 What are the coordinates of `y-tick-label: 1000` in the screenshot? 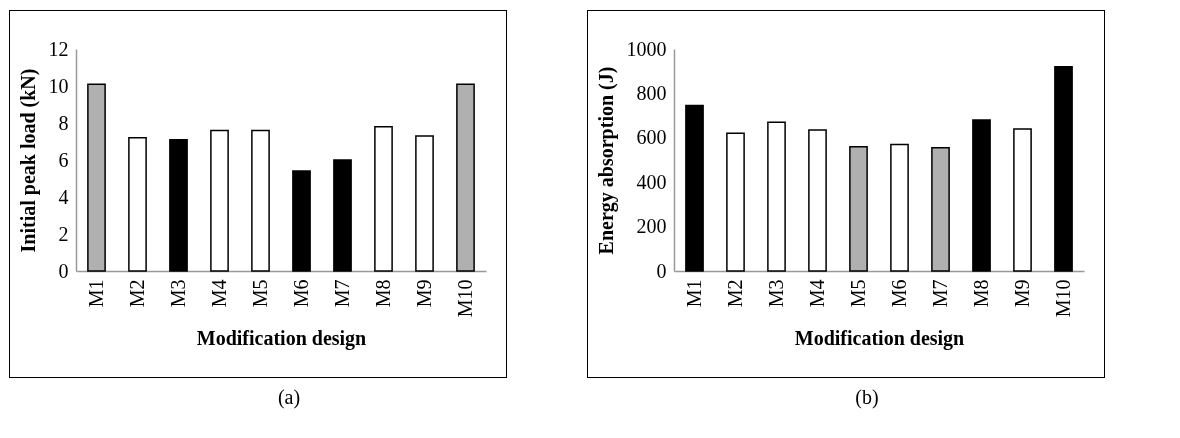 It's located at (646, 48).